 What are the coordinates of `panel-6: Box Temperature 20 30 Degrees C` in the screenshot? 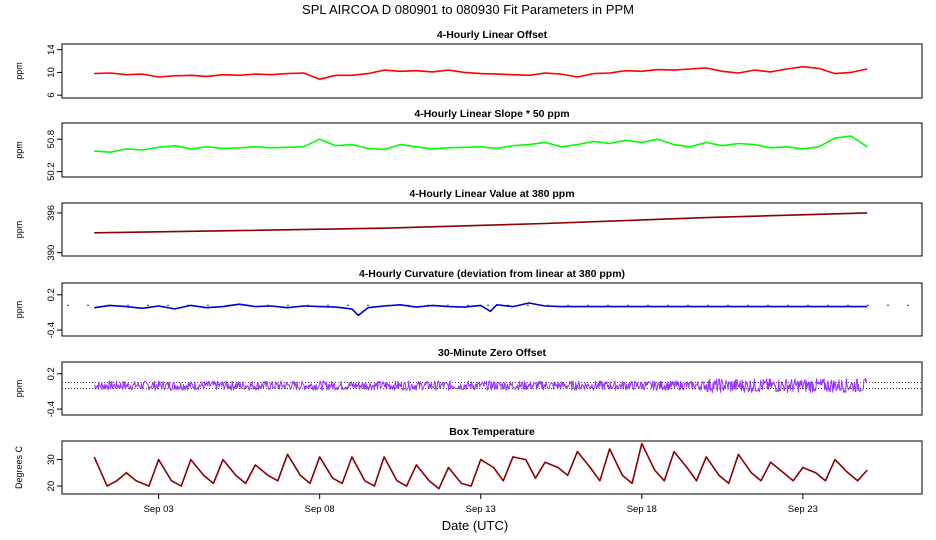 It's located at (468, 460).